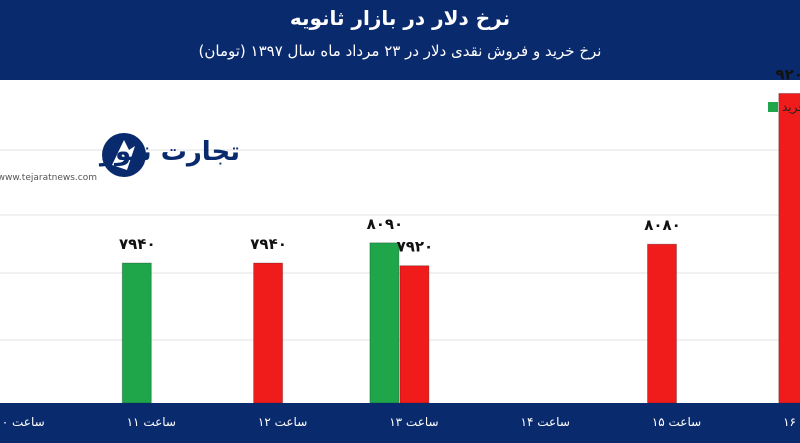  What do you see at coordinates (662, 225) in the screenshot?
I see `data-label: ۸۰۸۰` at bounding box center [662, 225].